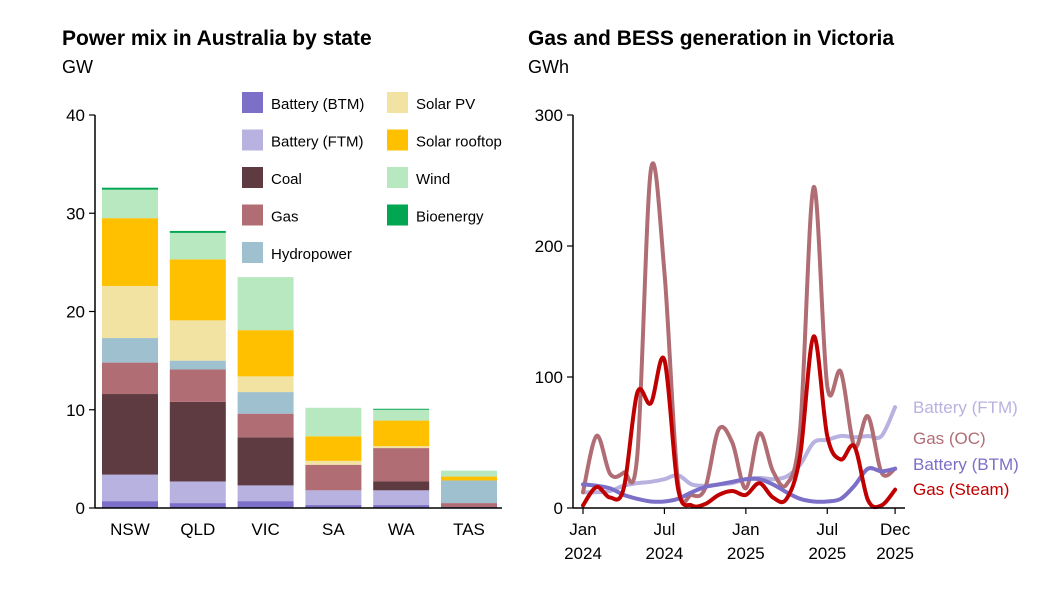 This screenshot has height=591, width=1061. Describe the element at coordinates (739, 485) in the screenshot. I see `series-line-battery-btm` at that location.